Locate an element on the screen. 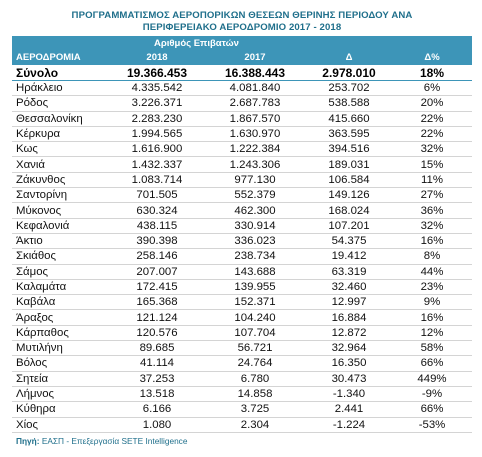 The image size is (482, 457). airport-cell: Χίος is located at coordinates (27, 424).